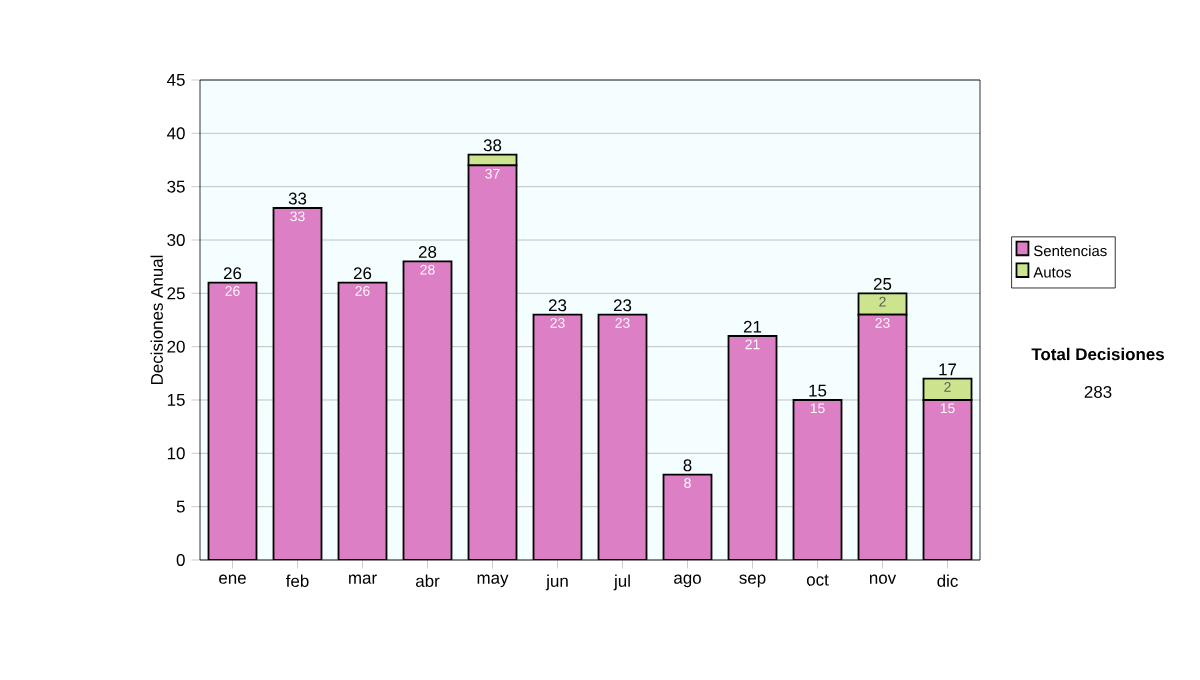 The image size is (1200, 680). I want to click on total-label: 25, so click(882, 283).